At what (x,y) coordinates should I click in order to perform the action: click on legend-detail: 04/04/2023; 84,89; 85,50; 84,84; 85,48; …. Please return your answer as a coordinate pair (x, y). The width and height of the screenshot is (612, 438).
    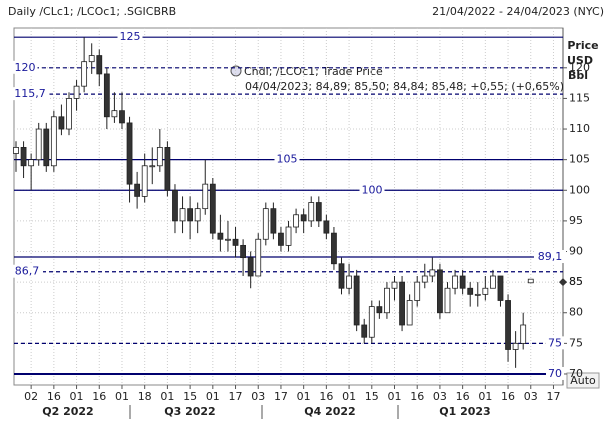
    Looking at the image, I should click on (404, 86).